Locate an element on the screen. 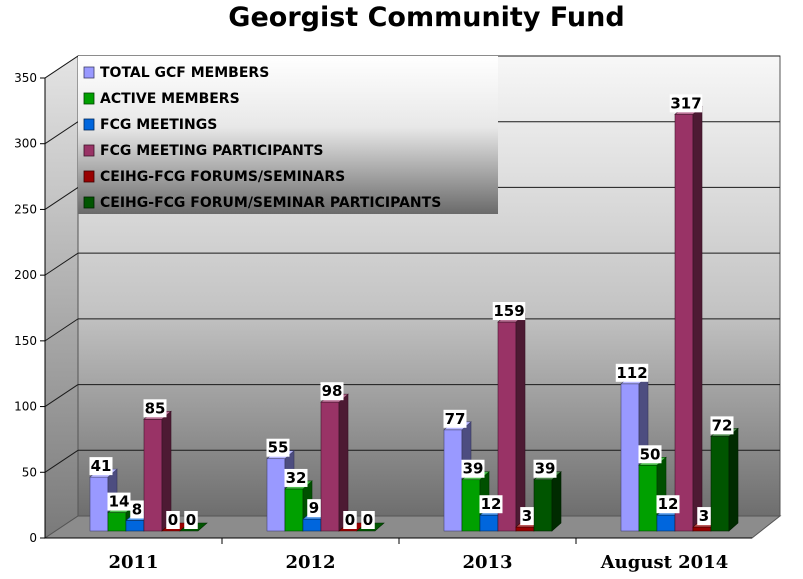  data-label: 317 is located at coordinates (686, 103).